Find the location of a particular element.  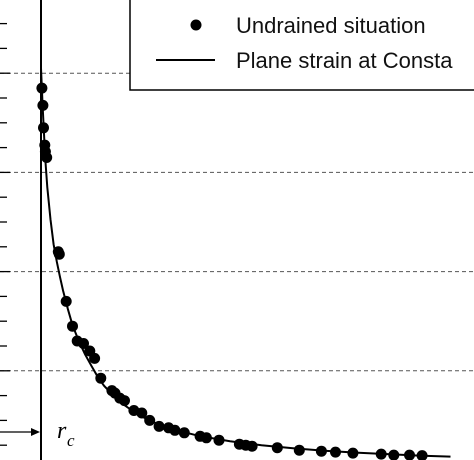

rc-arrow-head is located at coordinates (35, 432).